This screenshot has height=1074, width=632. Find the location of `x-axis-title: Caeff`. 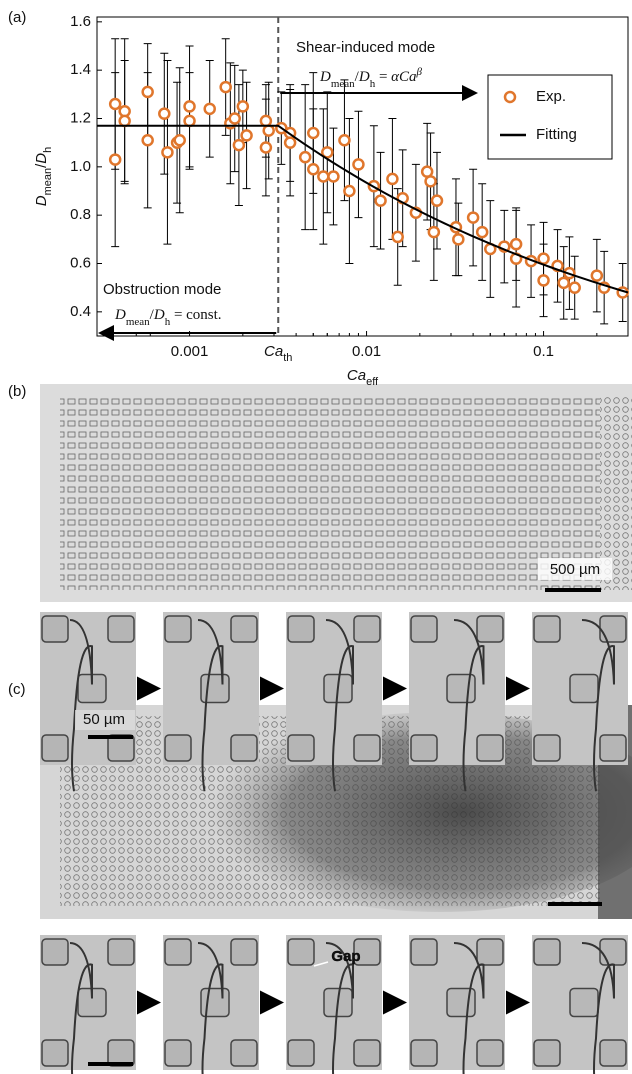

x-axis-title: Caeff is located at coordinates (363, 377).